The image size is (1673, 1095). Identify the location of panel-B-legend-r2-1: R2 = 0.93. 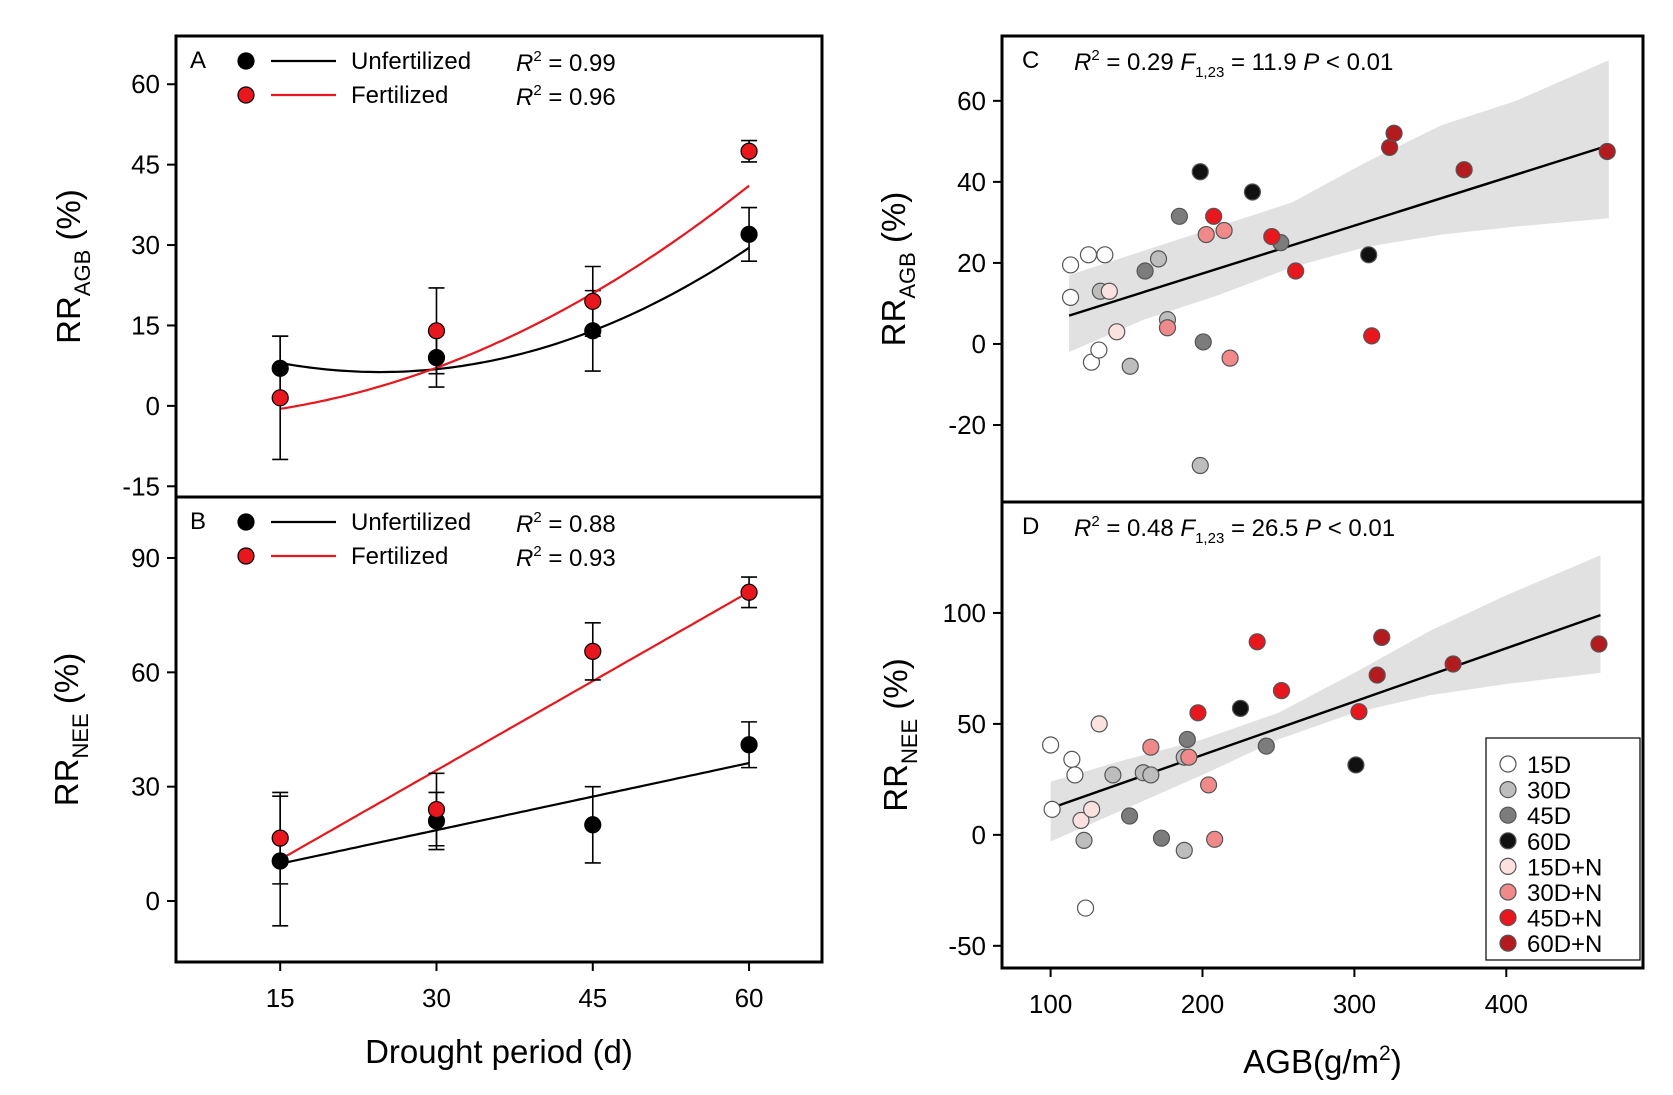
(566, 557).